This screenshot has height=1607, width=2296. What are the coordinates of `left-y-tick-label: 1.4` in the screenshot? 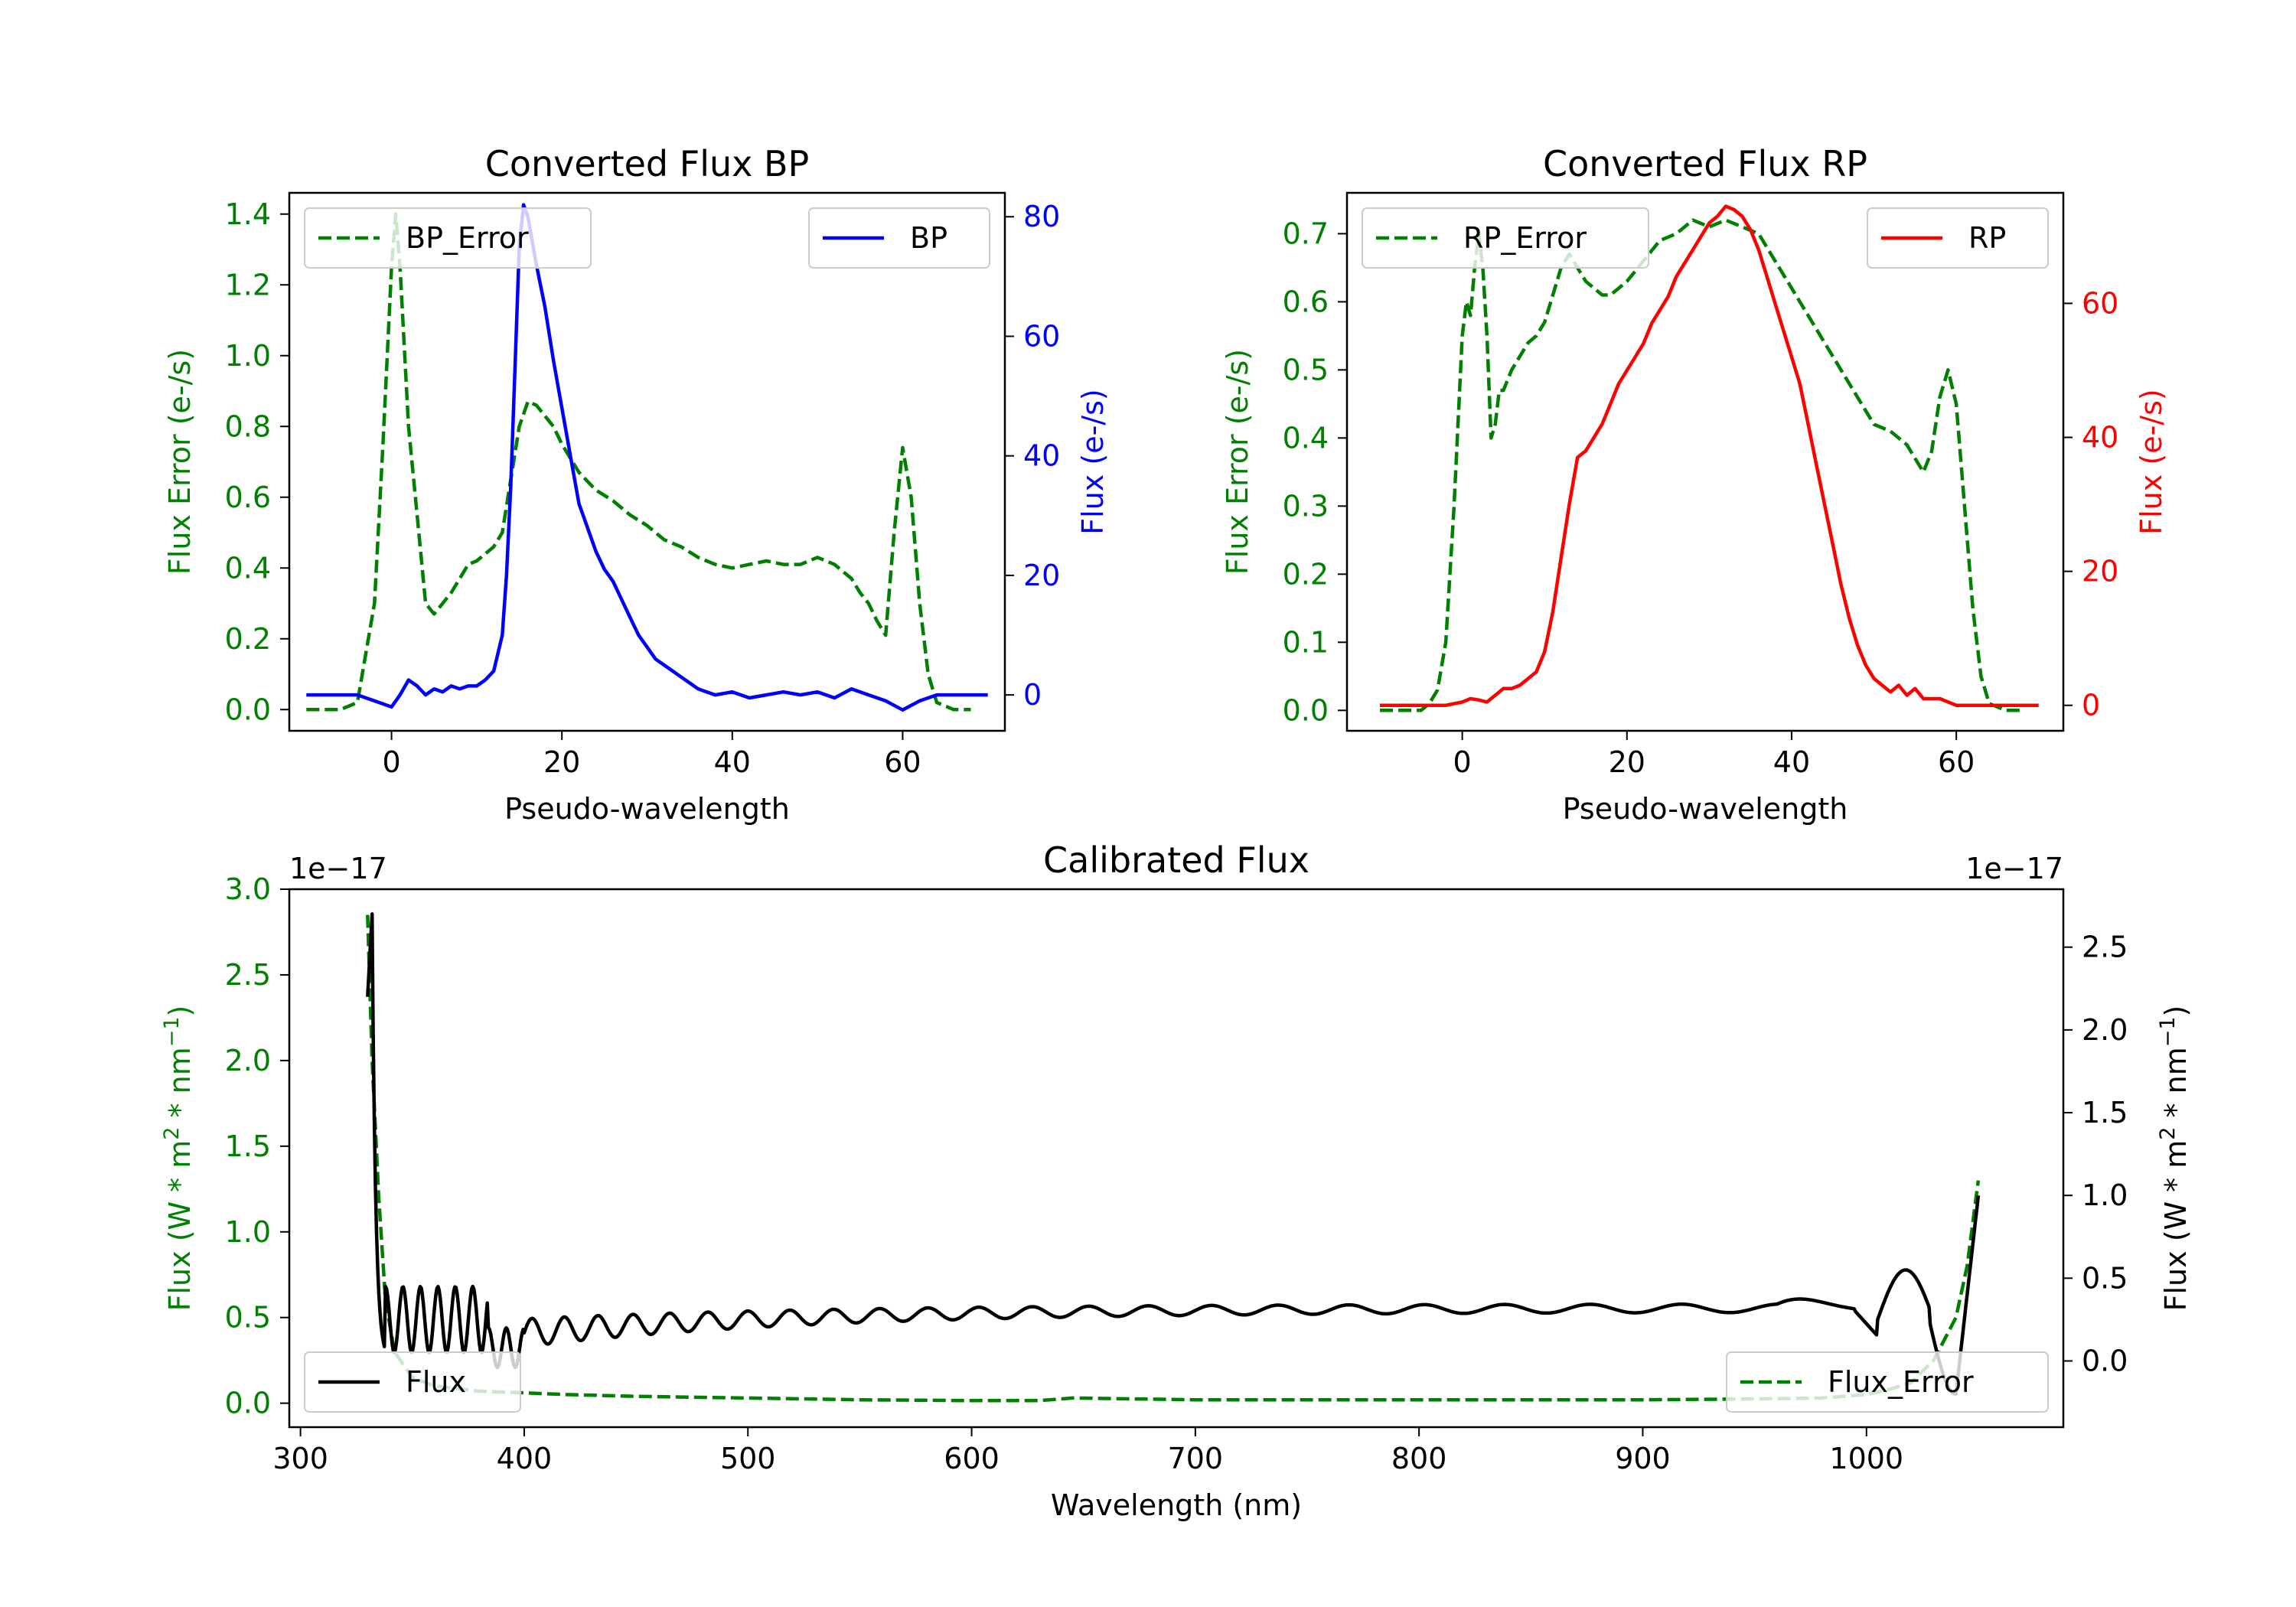 It's located at (248, 214).